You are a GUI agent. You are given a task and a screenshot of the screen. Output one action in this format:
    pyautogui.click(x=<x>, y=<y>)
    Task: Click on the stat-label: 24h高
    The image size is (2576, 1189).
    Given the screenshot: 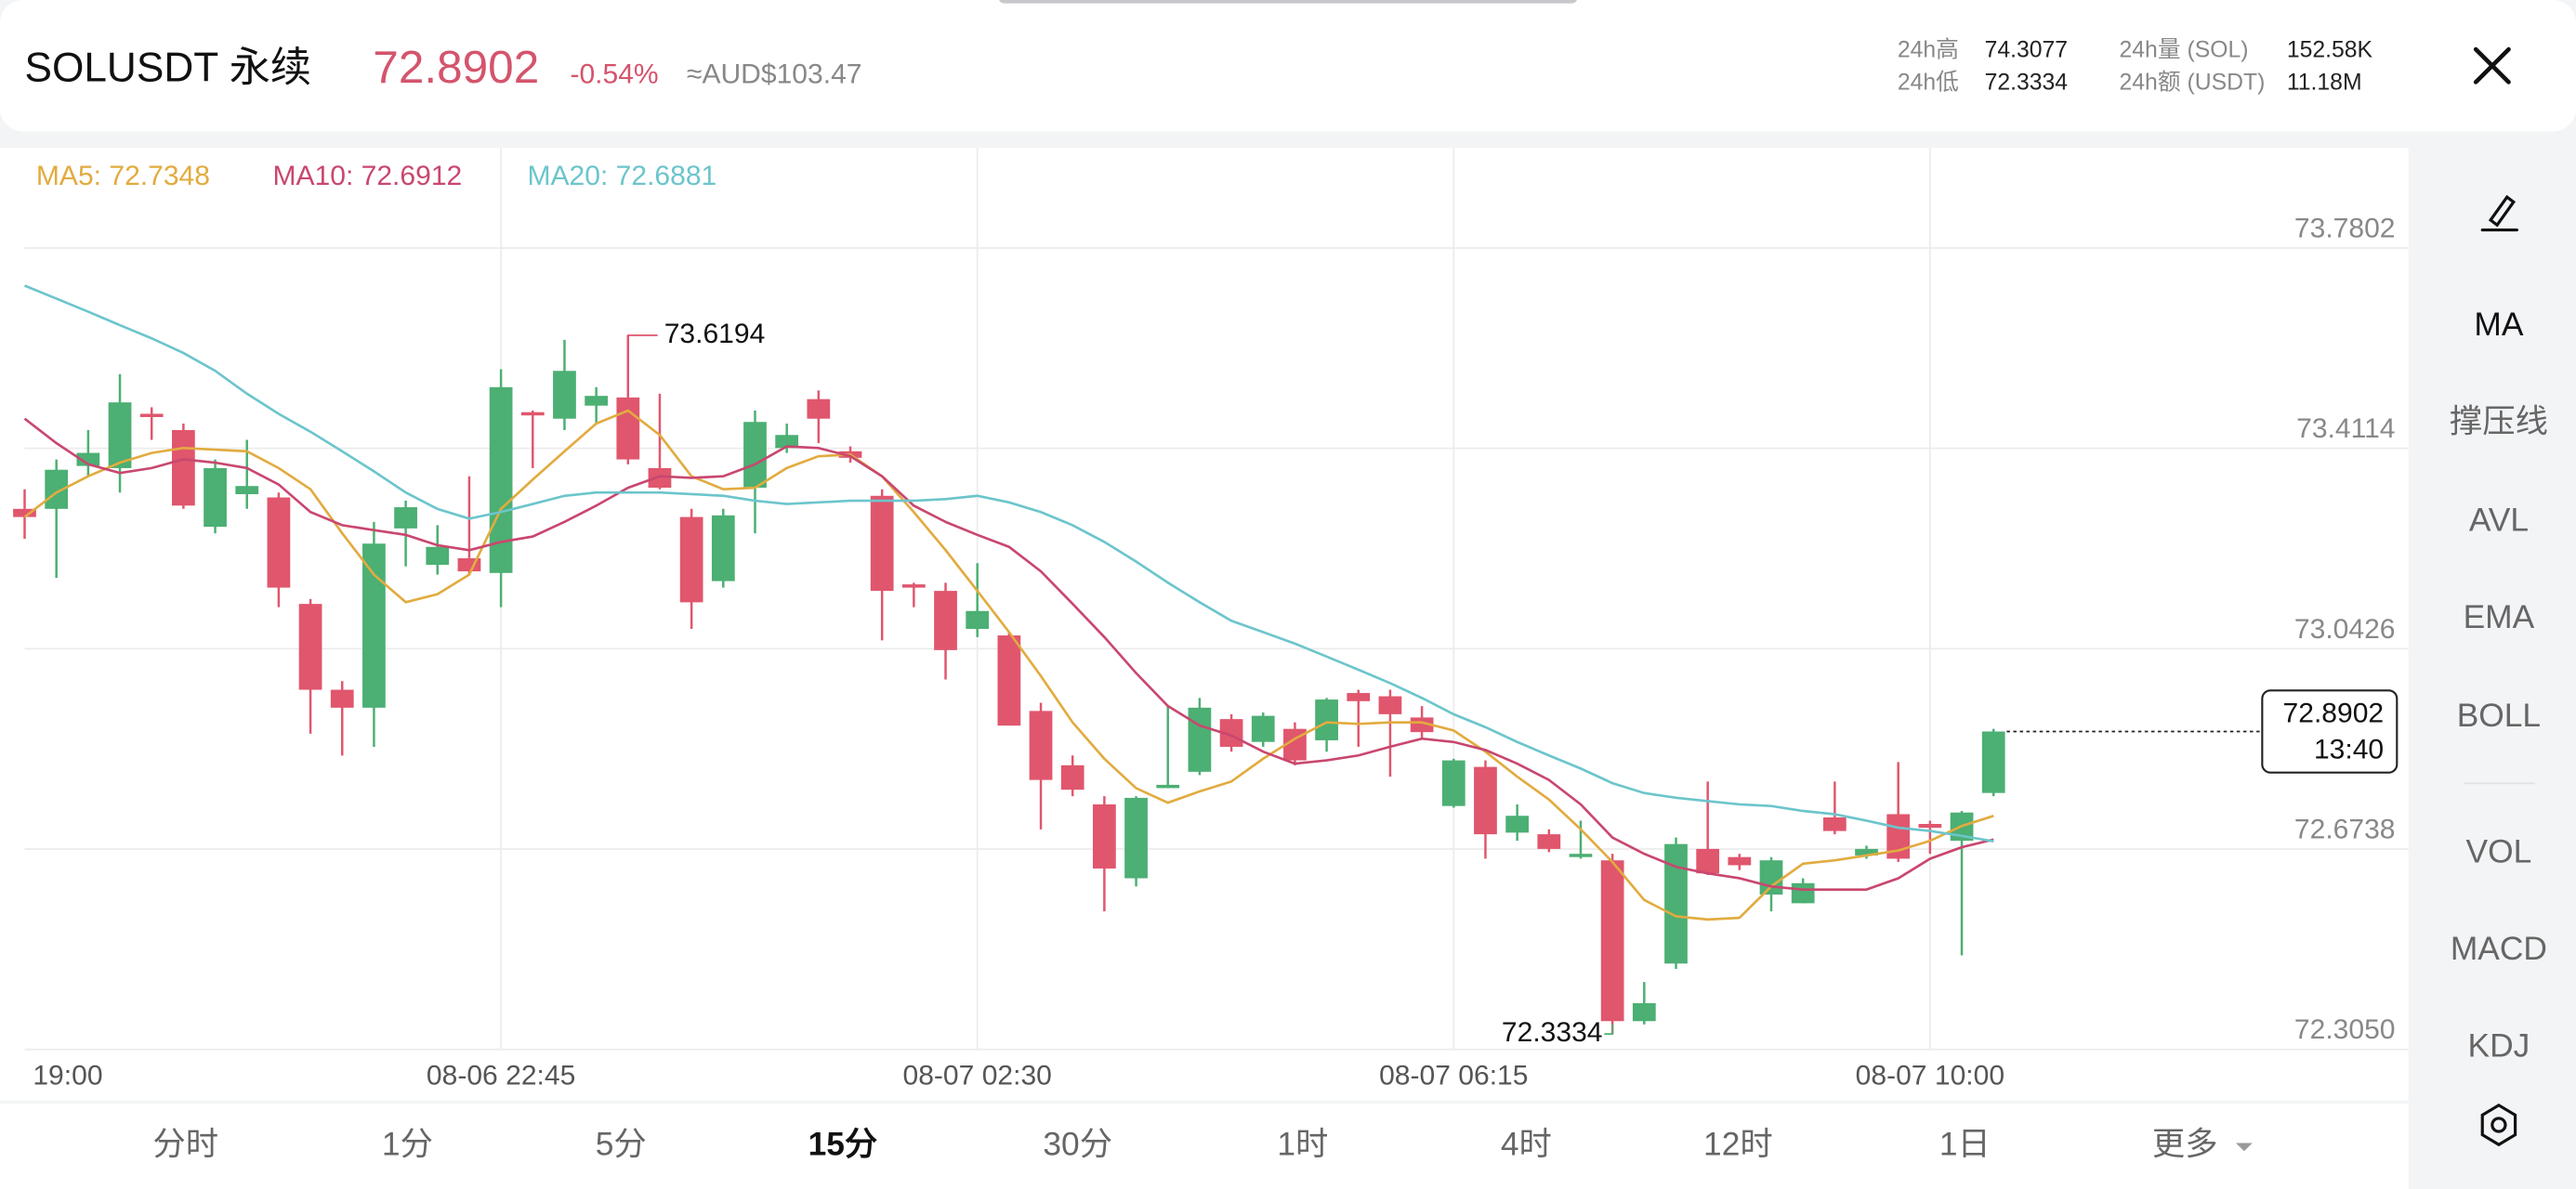 What is the action you would take?
    pyautogui.click(x=1928, y=49)
    